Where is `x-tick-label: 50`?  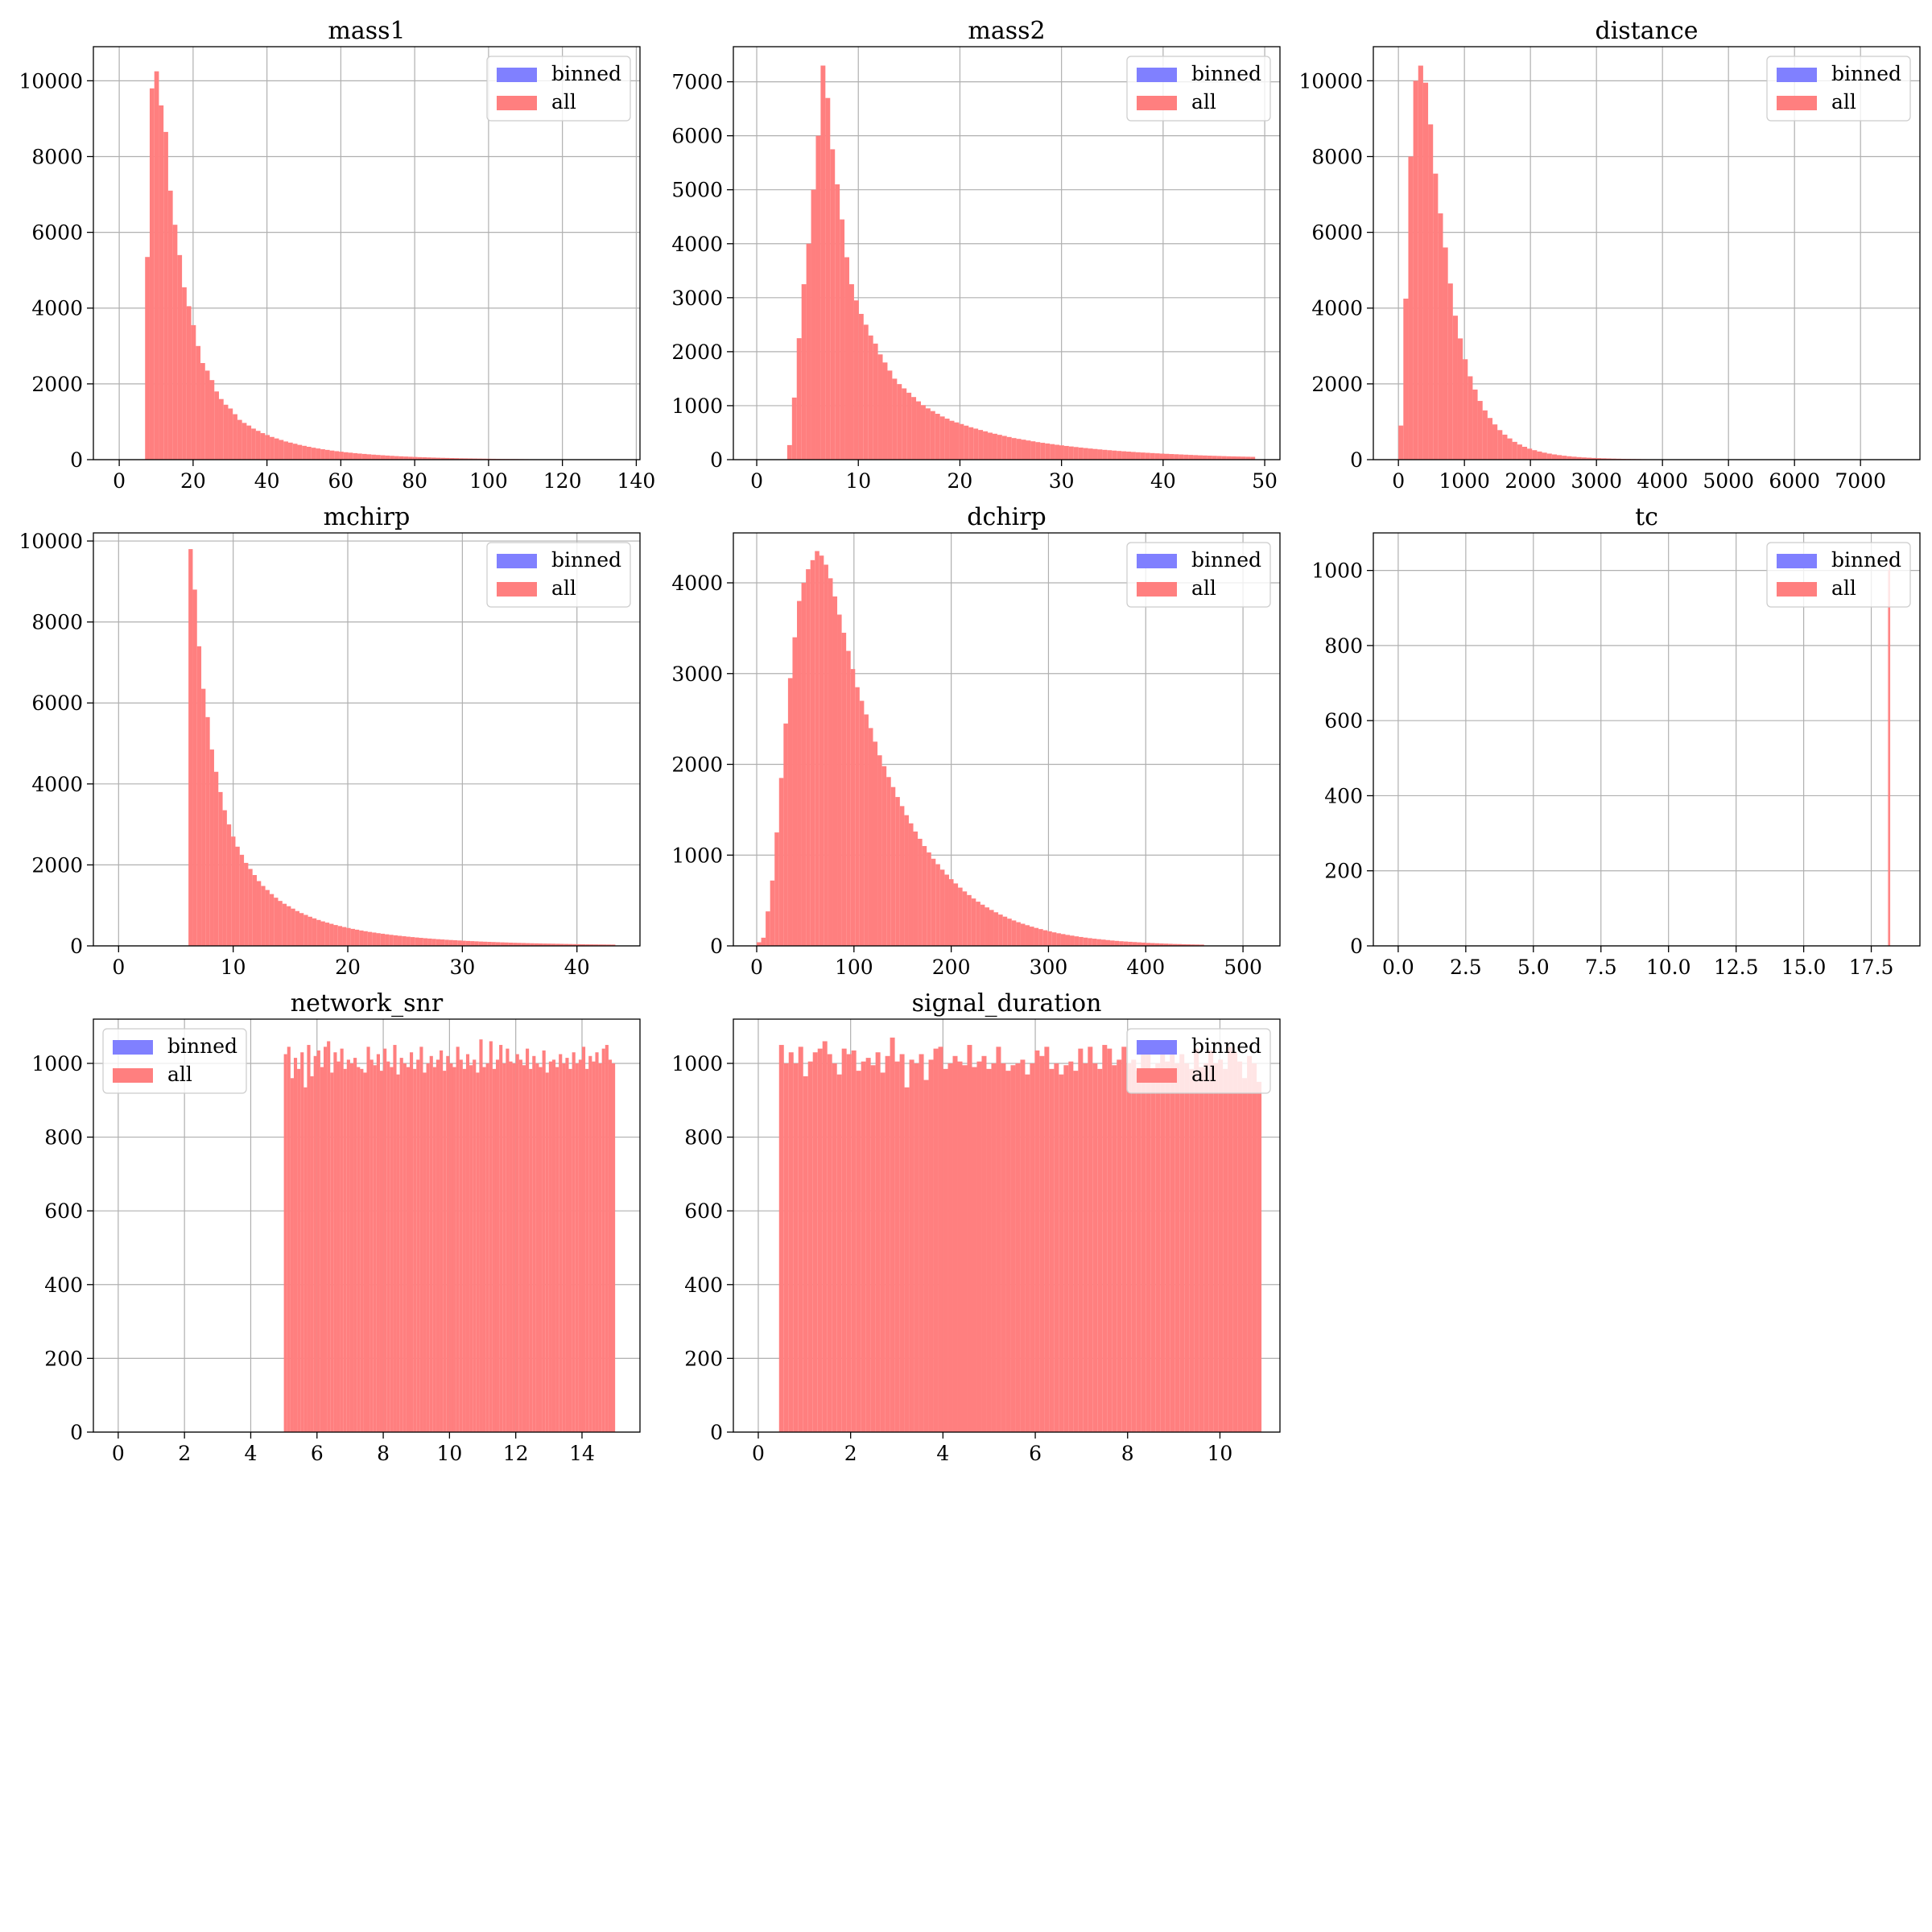 x-tick-label: 50 is located at coordinates (1265, 481).